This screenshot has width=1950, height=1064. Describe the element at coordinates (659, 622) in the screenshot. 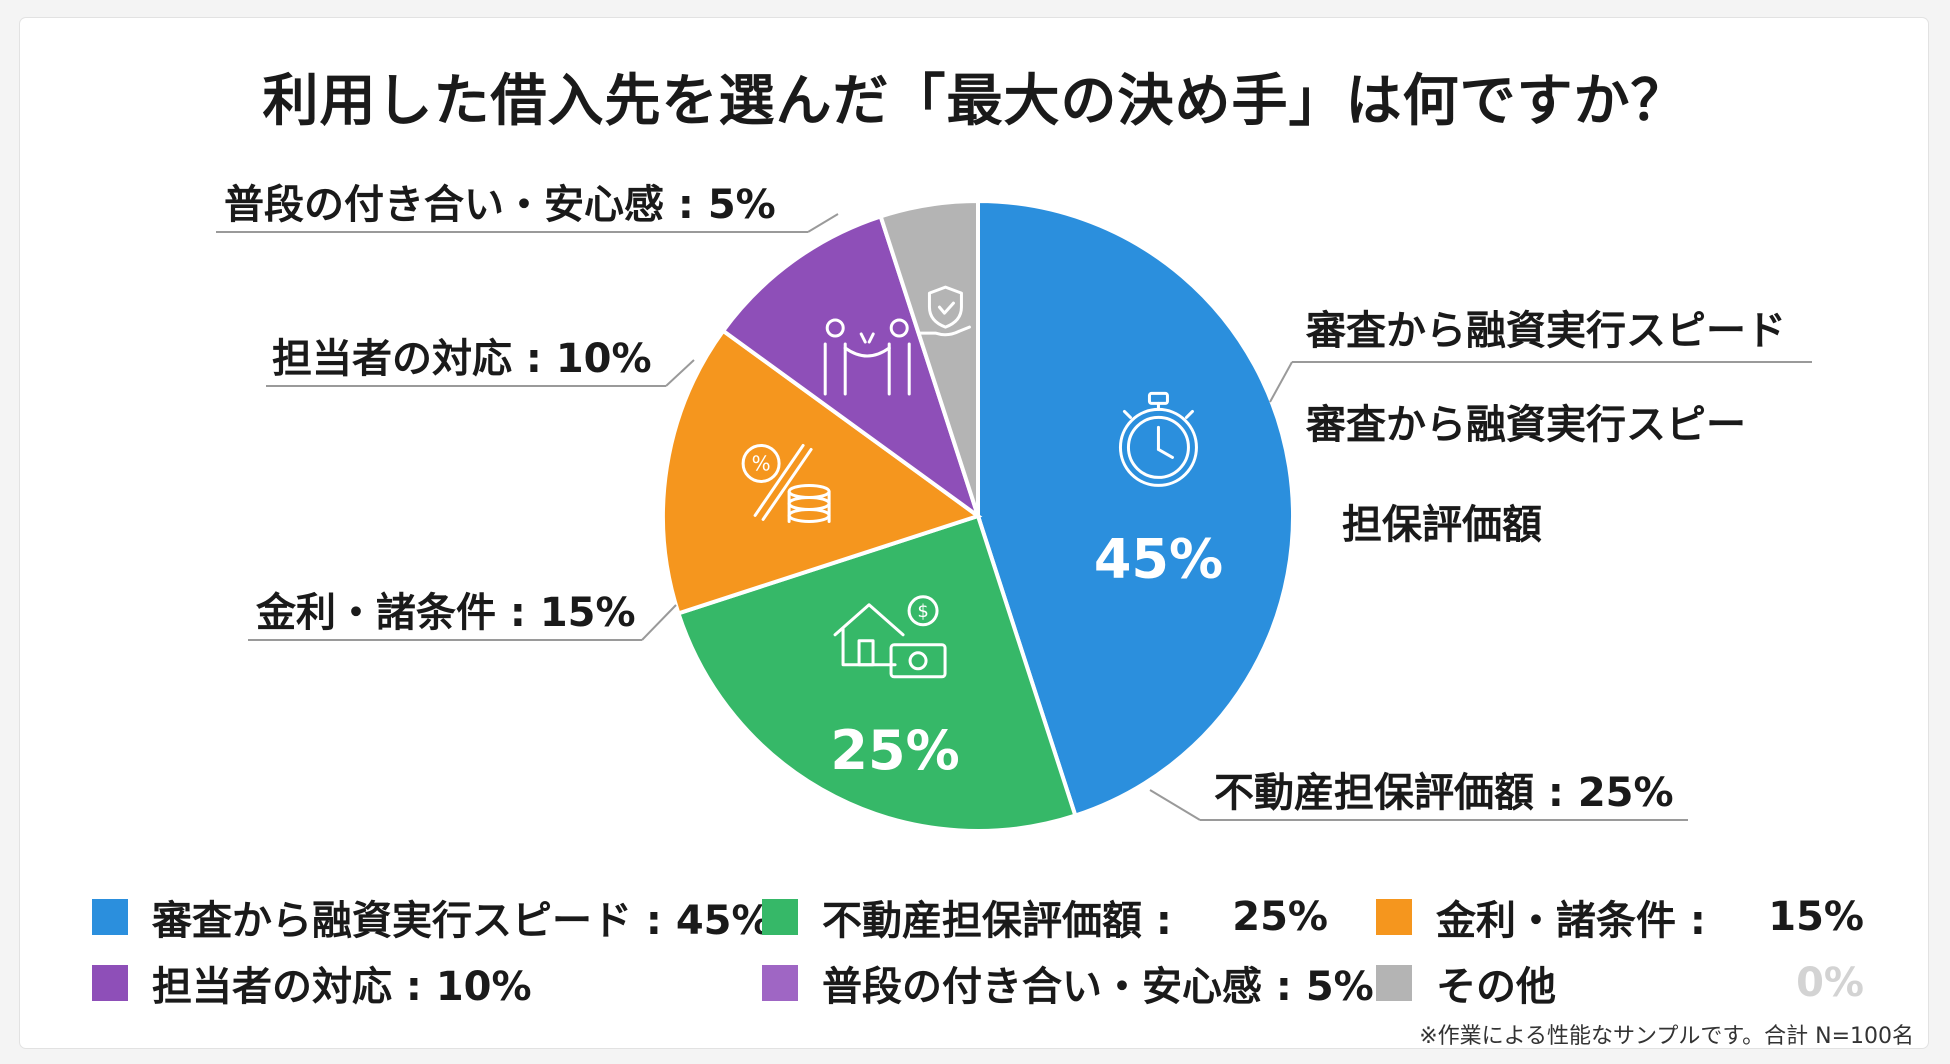

I see `leader-interest-connector` at that location.